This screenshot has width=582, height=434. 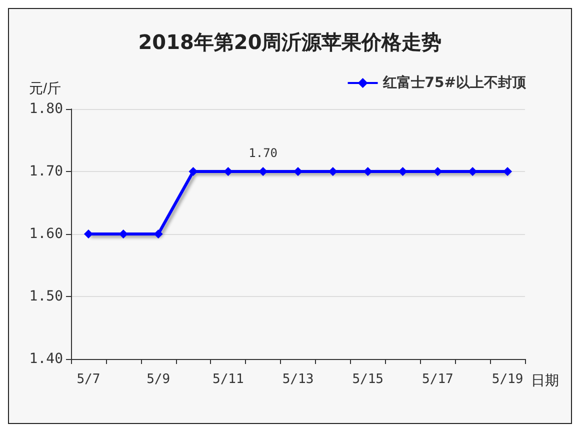 What do you see at coordinates (46, 234) in the screenshot?
I see `y-tick-label: 1.60` at bounding box center [46, 234].